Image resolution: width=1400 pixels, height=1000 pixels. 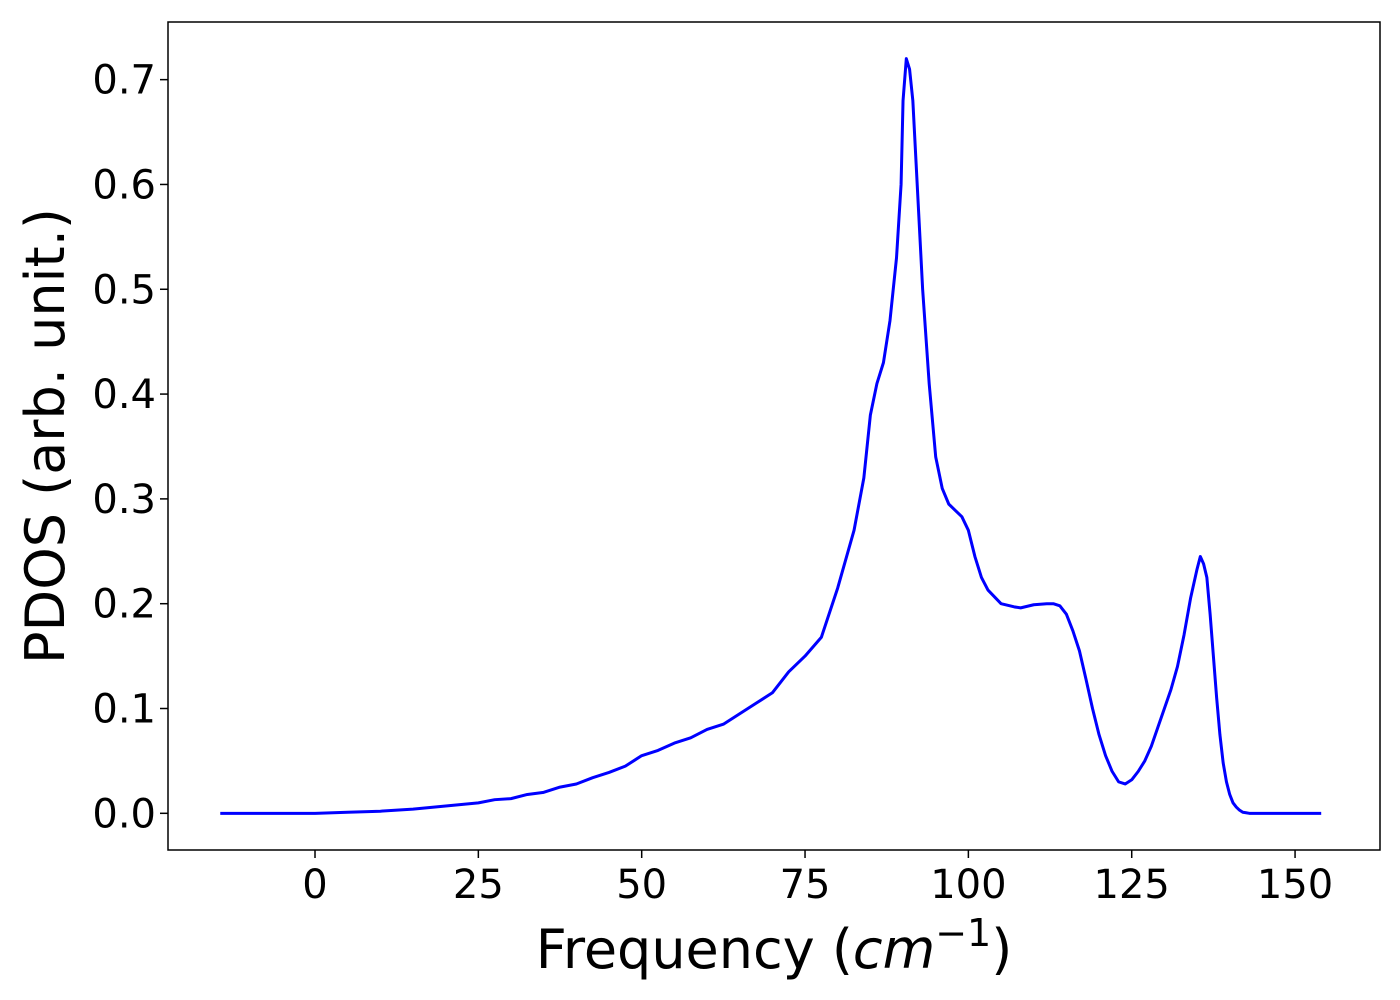 I want to click on x-tick-label: 100, so click(x=968, y=885).